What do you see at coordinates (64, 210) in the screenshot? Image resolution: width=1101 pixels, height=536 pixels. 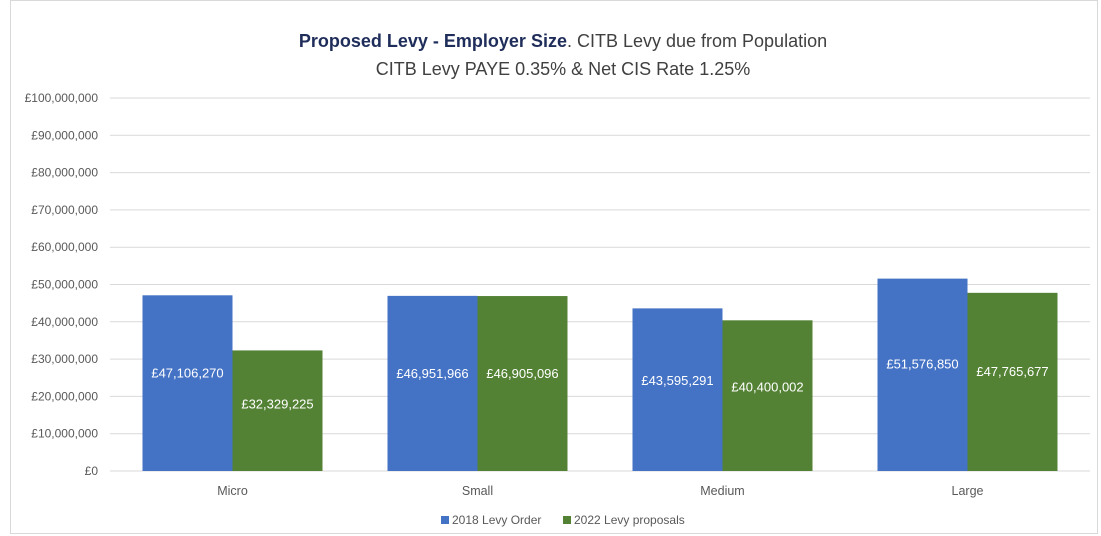 I see `y-tick-label: £70,000,000` at bounding box center [64, 210].